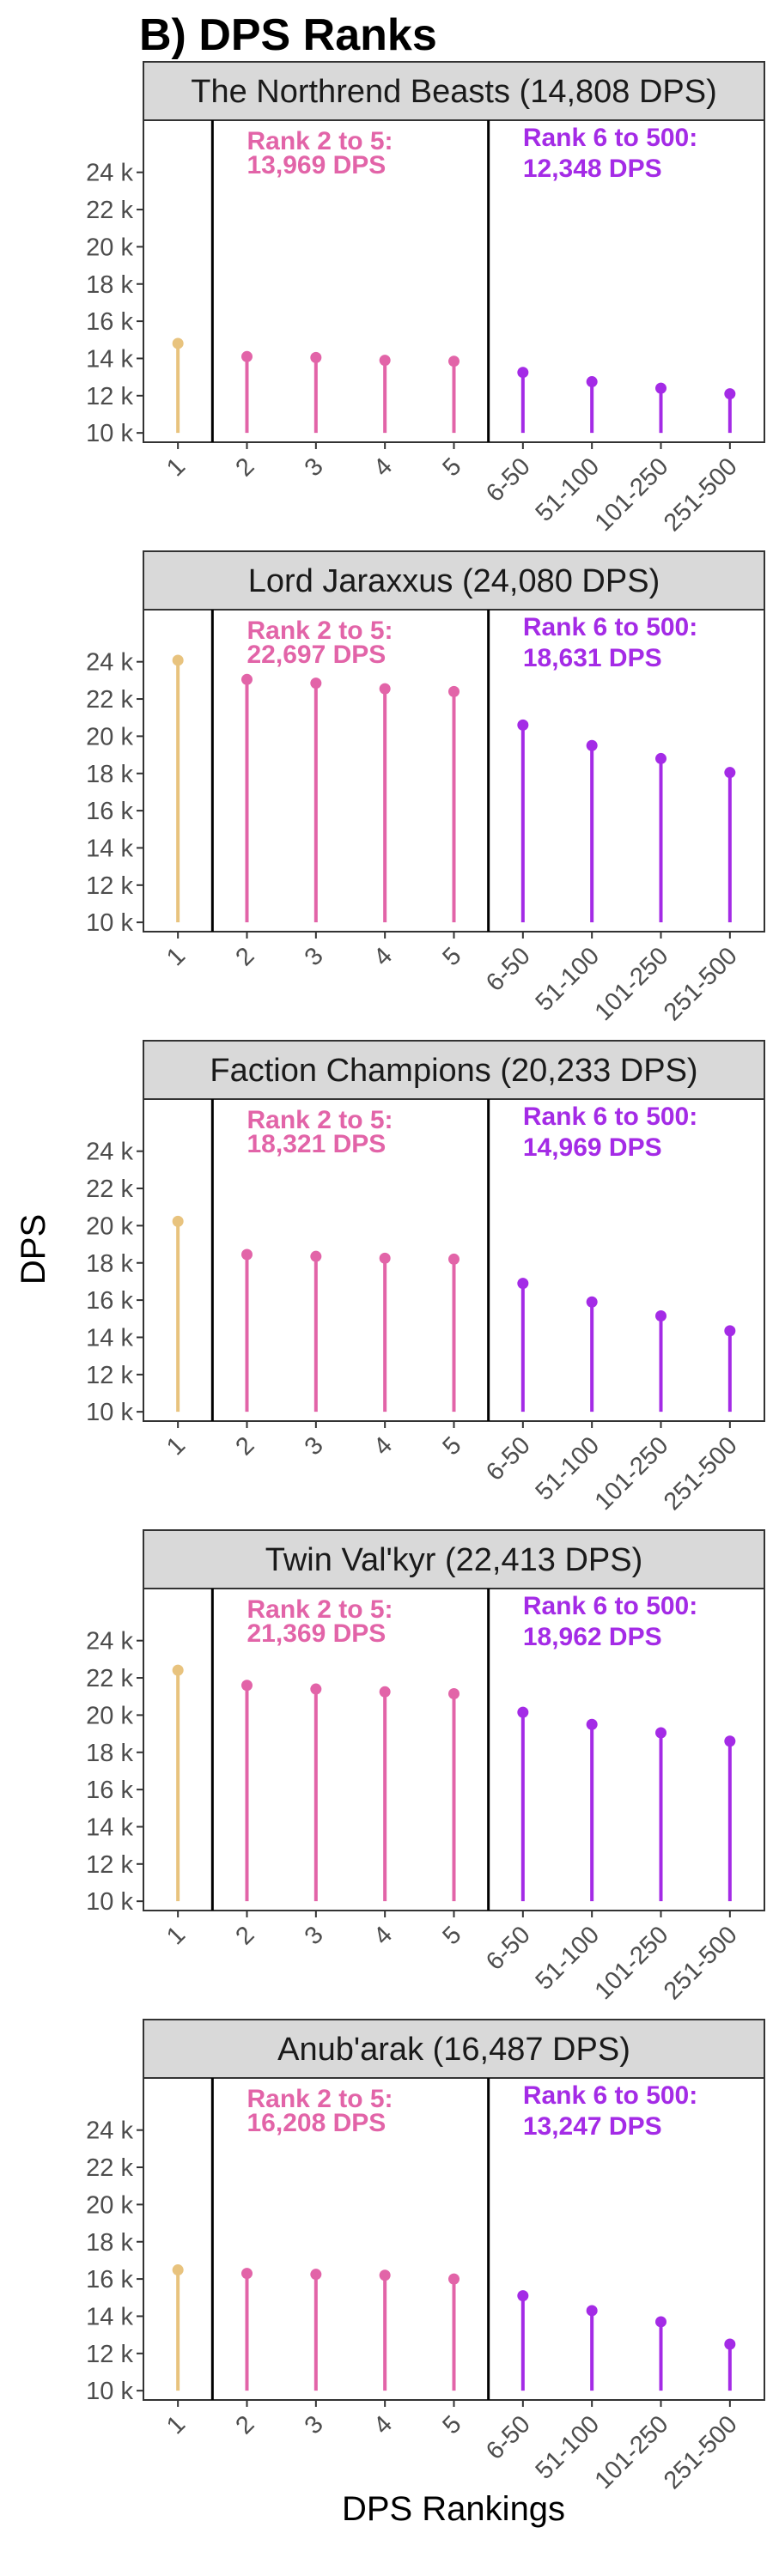  I want to click on annotation-rank6to500-value: 18,962 DPS, so click(592, 1637).